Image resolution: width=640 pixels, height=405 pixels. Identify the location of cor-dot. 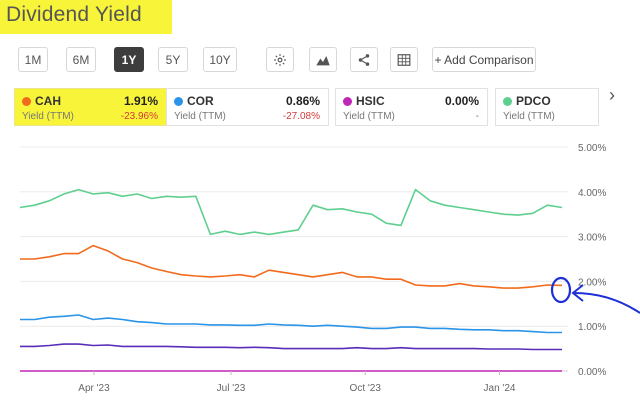
(178, 101).